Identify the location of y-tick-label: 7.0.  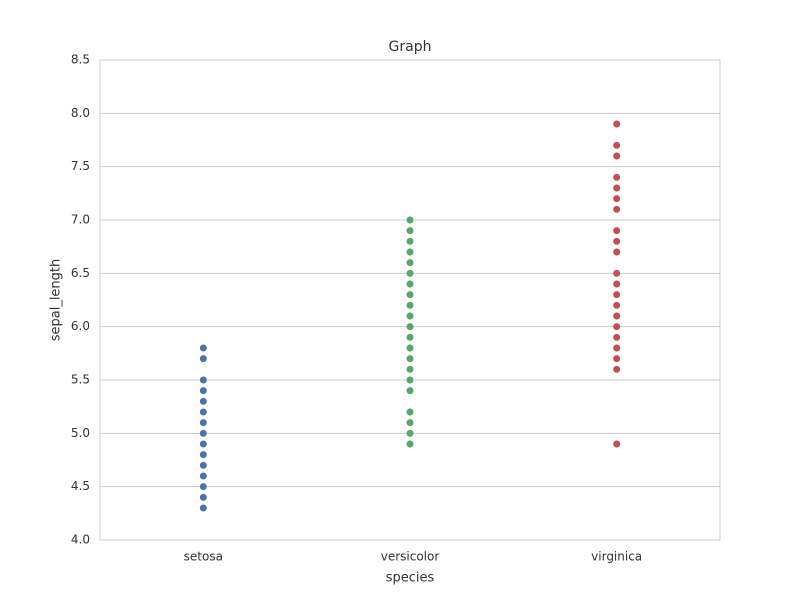
(80, 220).